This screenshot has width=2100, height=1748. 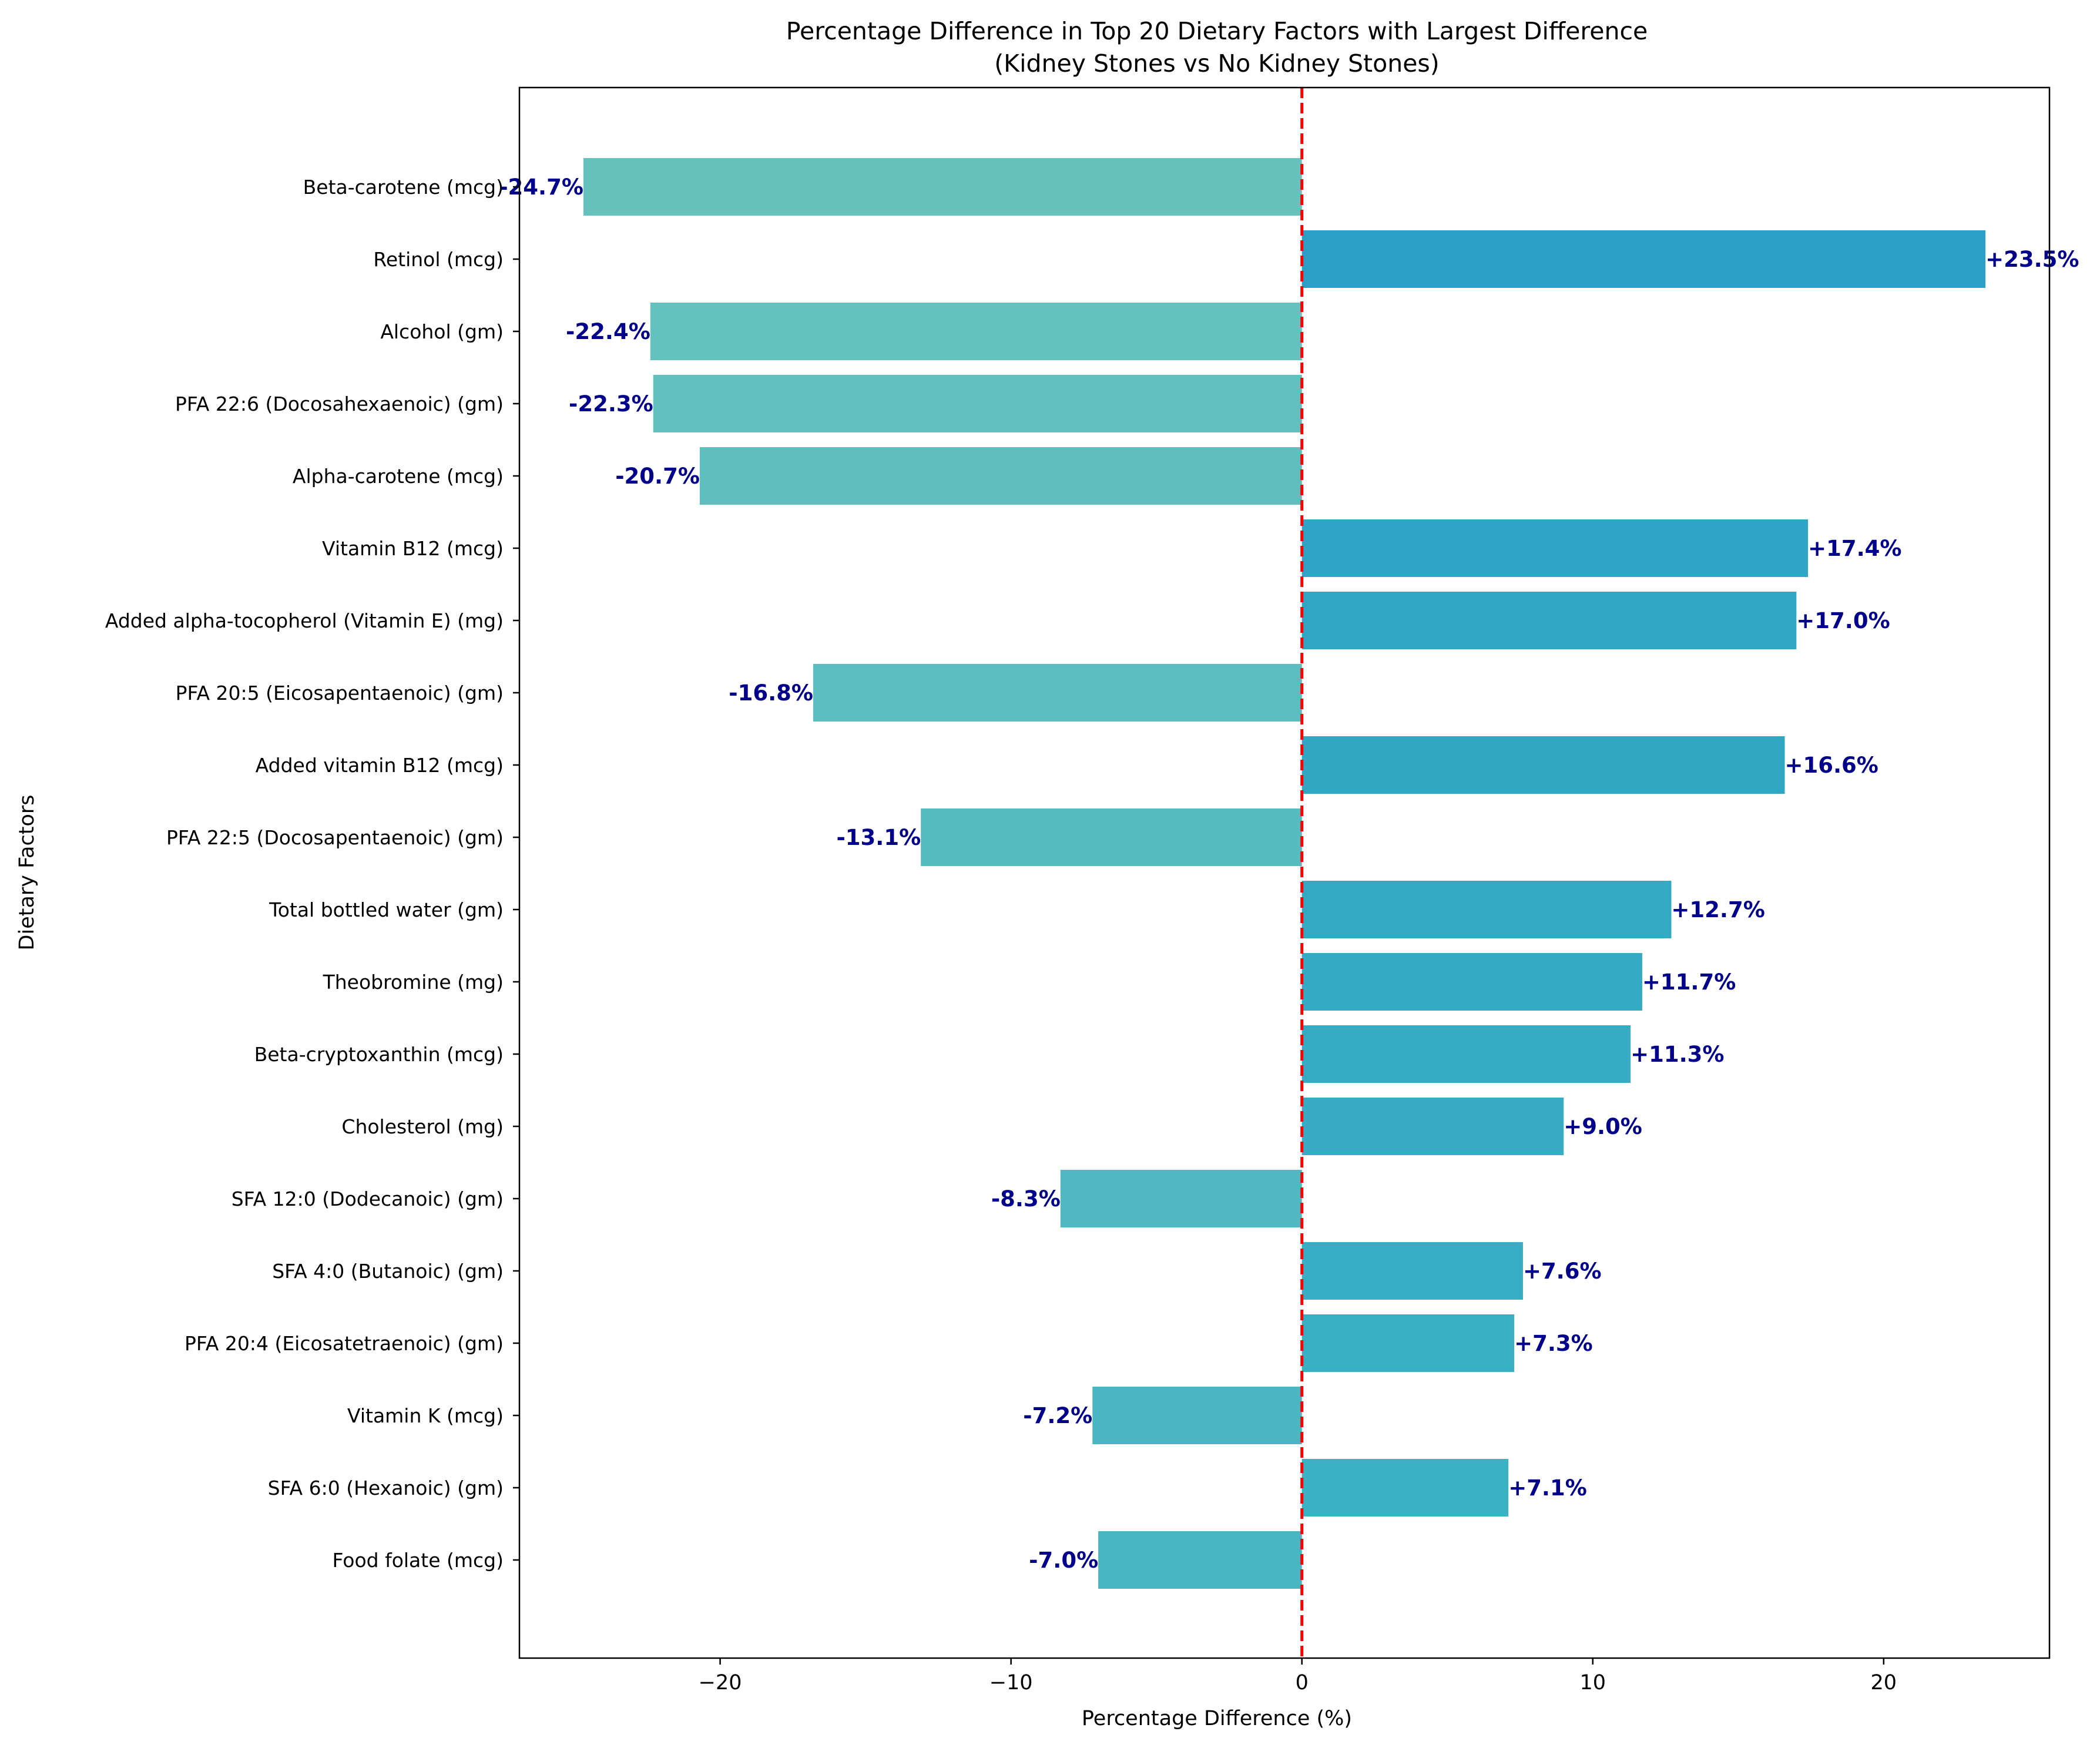 I want to click on bar-value-label: +17.0%, so click(x=1843, y=621).